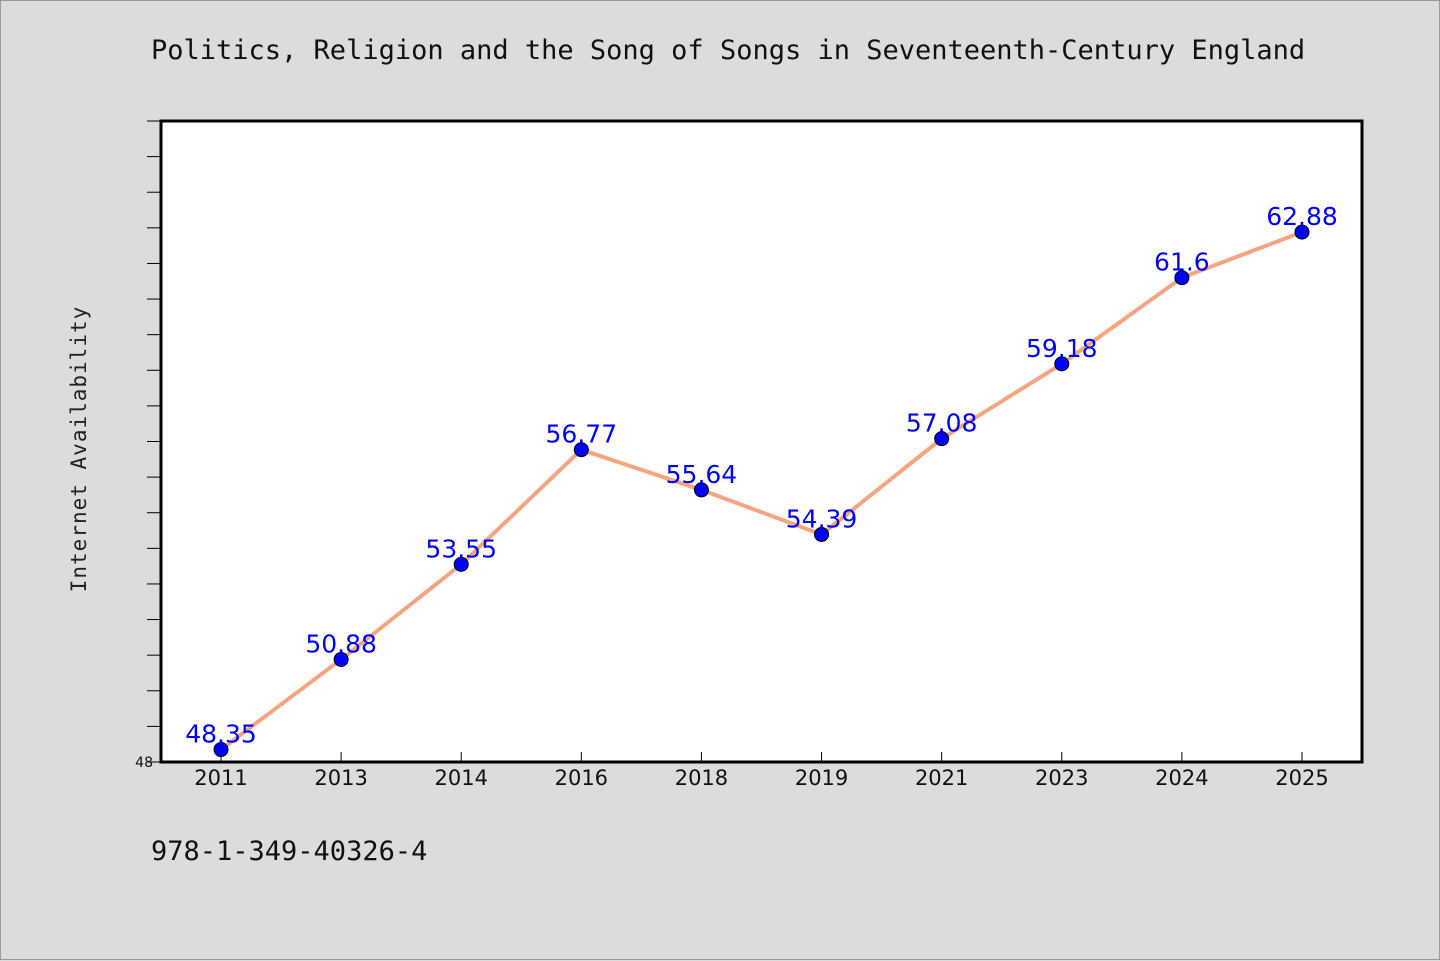 This screenshot has height=961, width=1440. Describe the element at coordinates (220, 778) in the screenshot. I see `x-tick-label: 2011` at that location.